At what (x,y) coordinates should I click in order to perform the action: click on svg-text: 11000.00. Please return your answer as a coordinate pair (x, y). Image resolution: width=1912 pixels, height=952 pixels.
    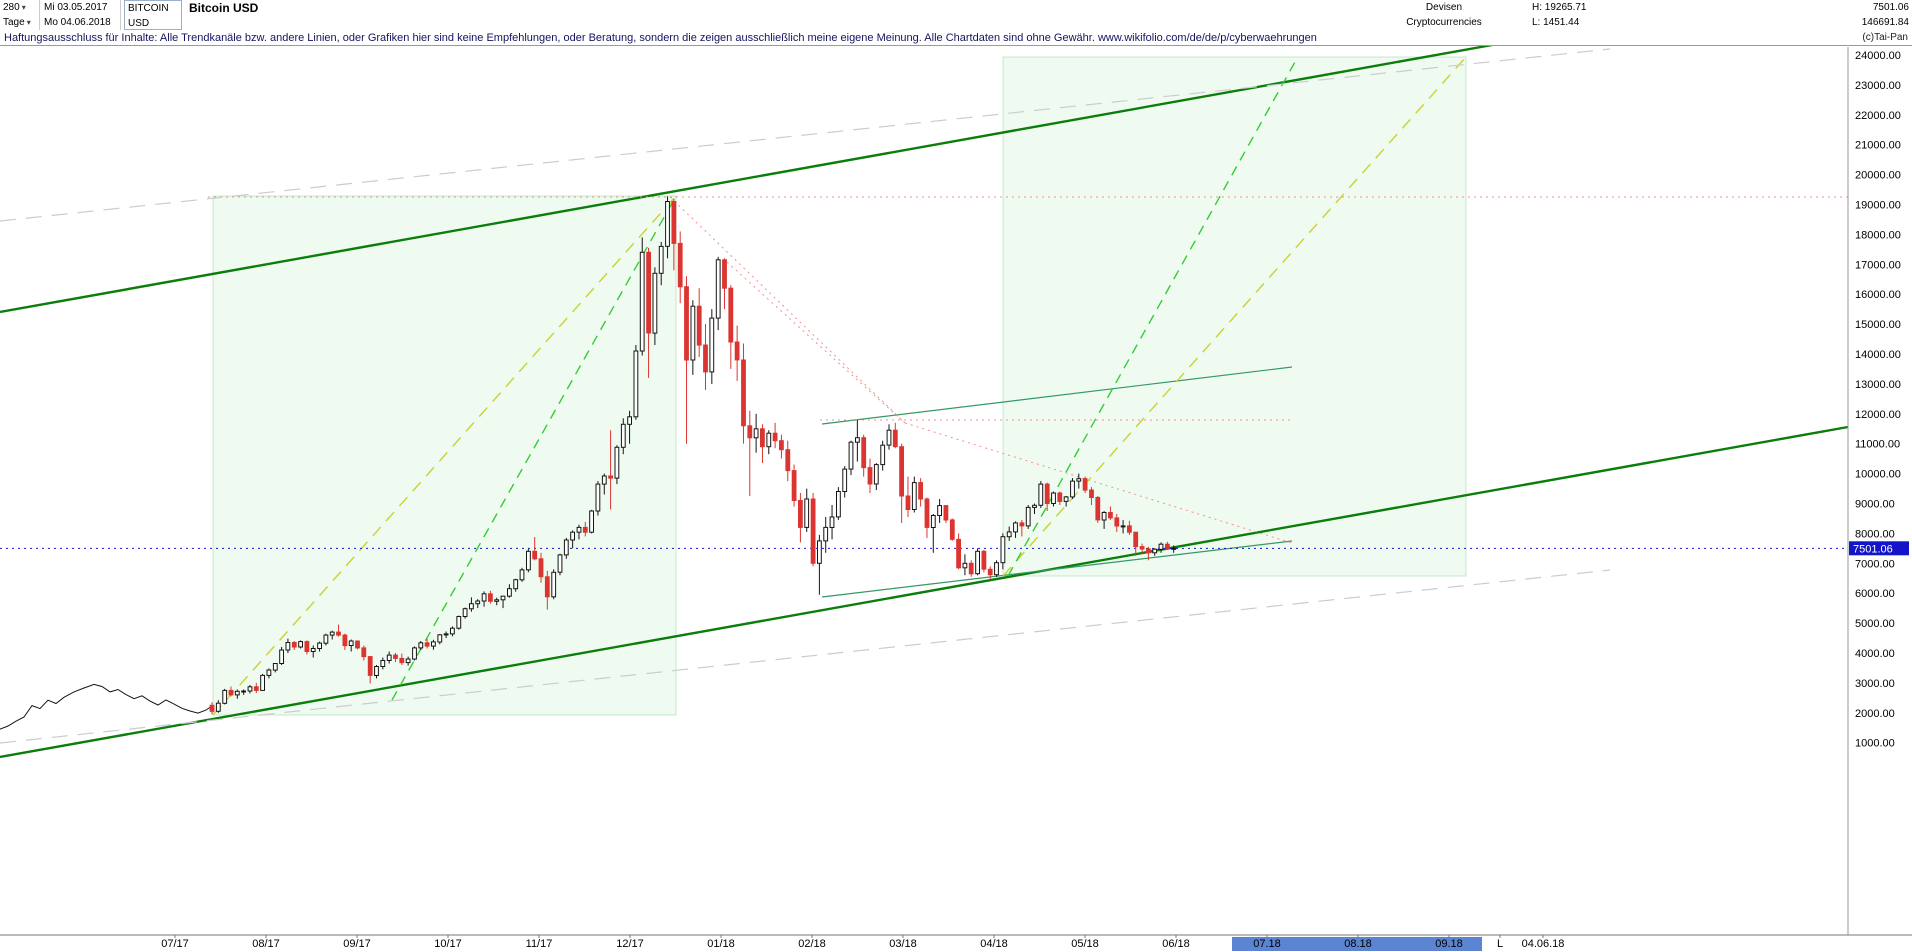
    Looking at the image, I should click on (1877, 445).